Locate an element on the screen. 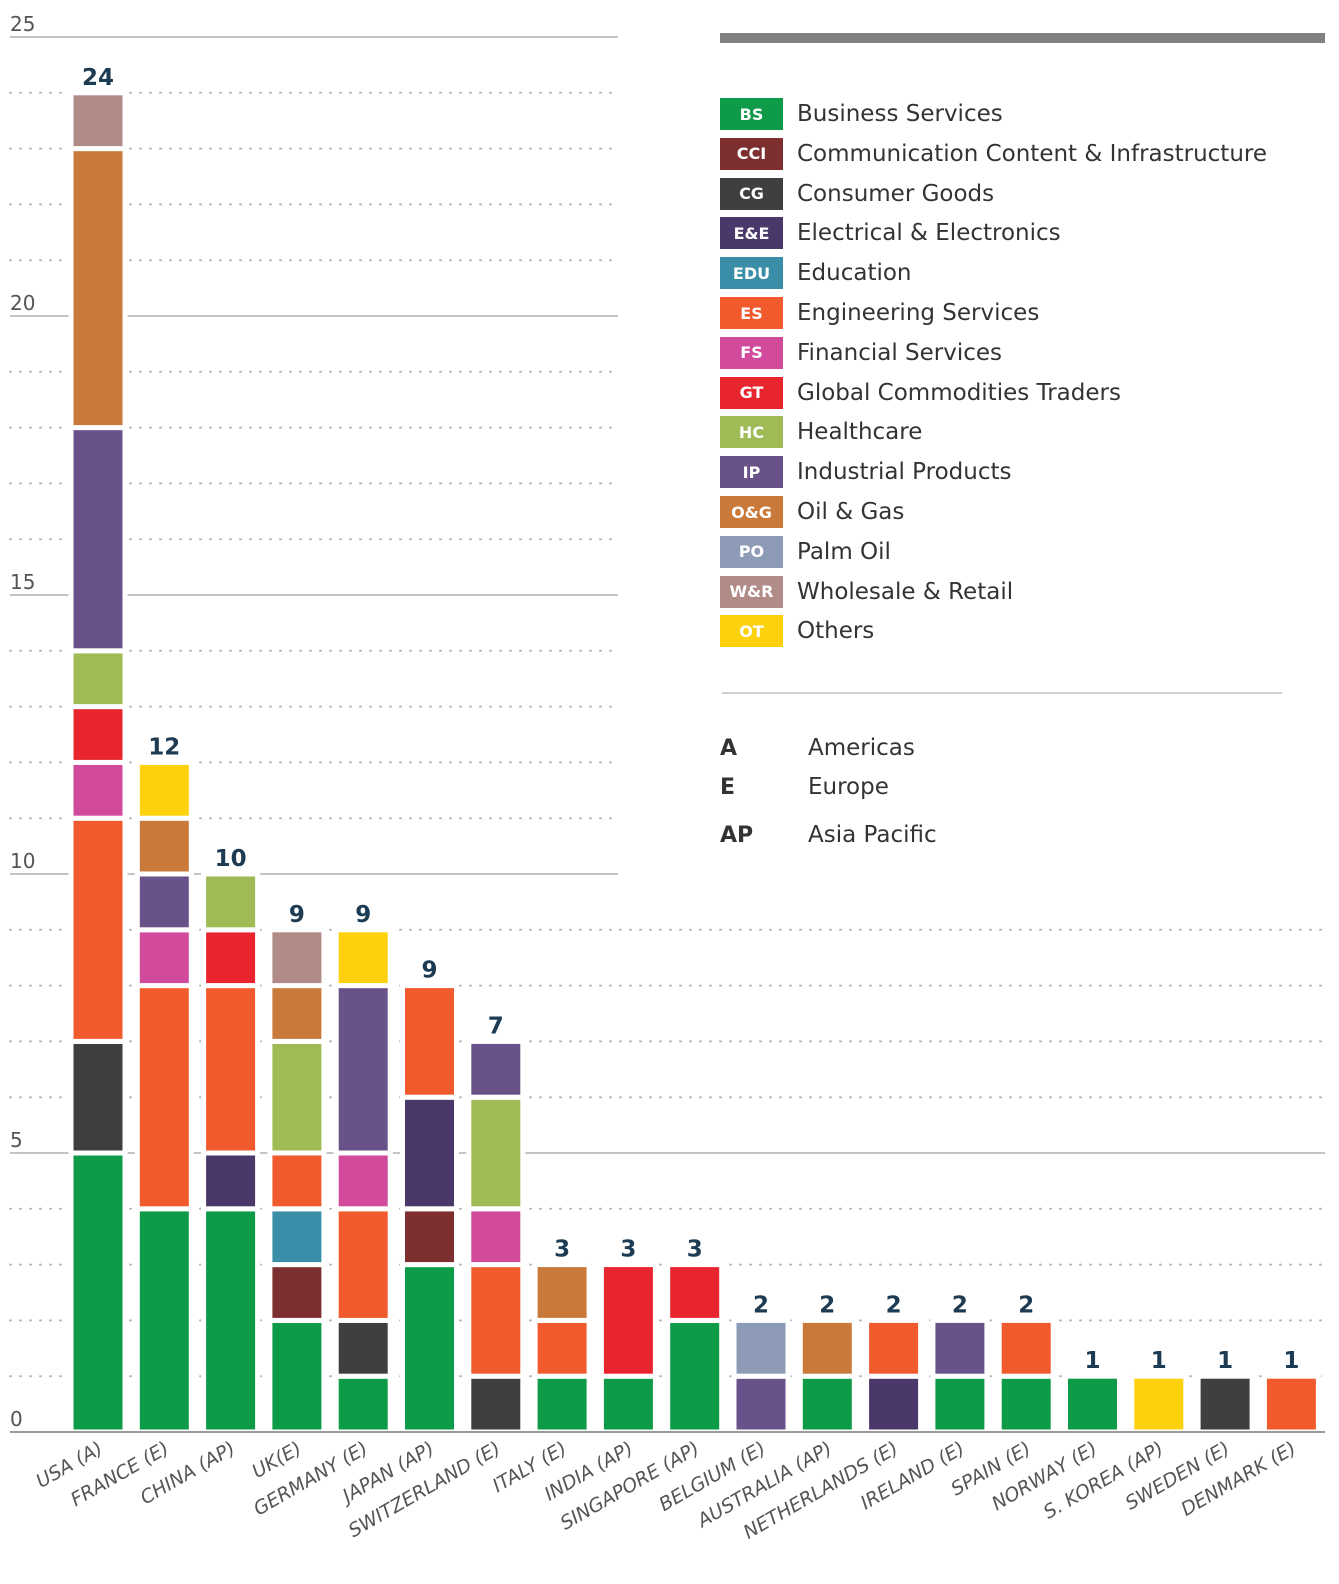 This screenshot has height=1584, width=1339. legend-item: ES Engineering Services is located at coordinates (879, 313).